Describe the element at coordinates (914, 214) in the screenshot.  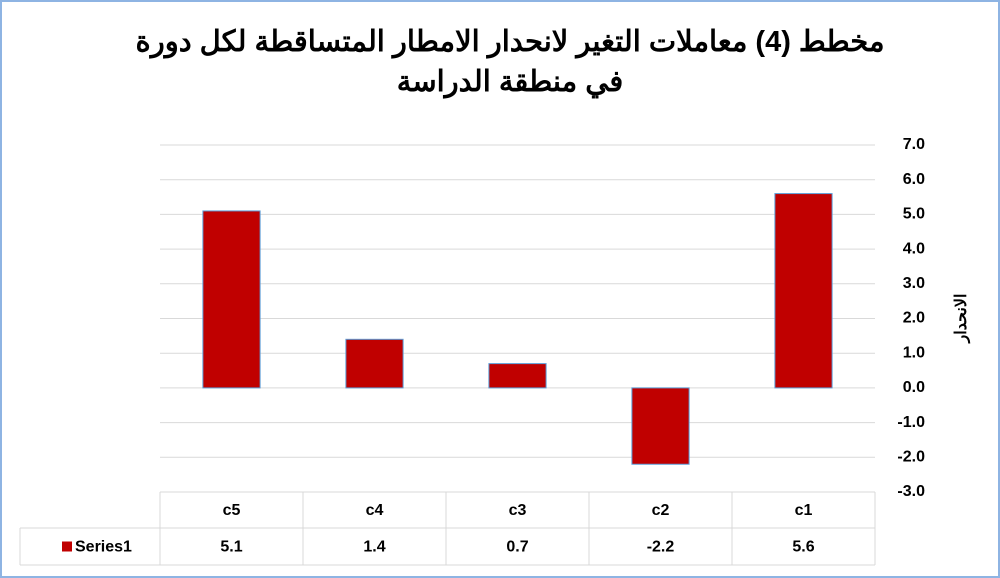
I see `y-tick-label: 5.0` at that location.